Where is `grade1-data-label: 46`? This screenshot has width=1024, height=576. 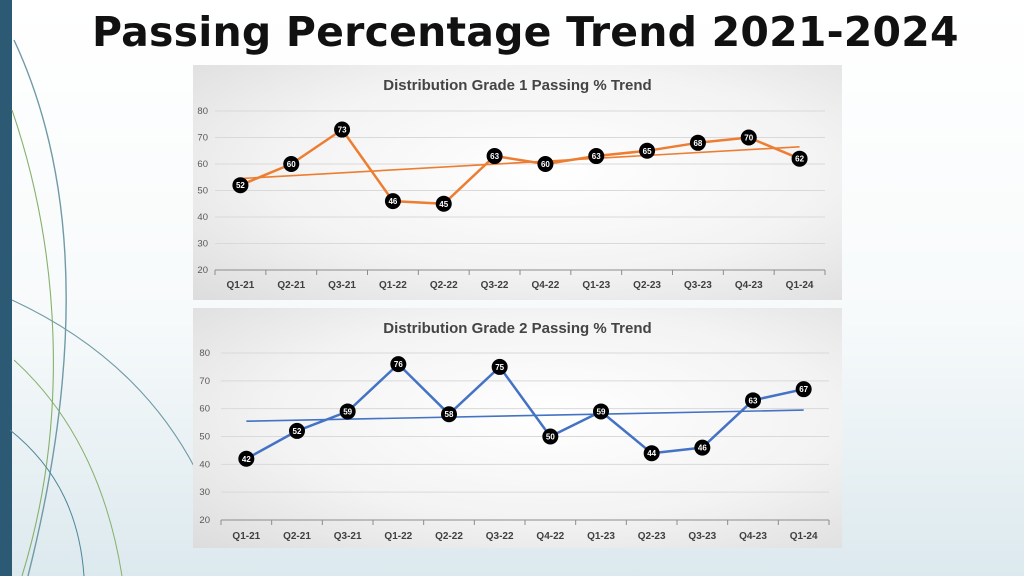 grade1-data-label: 46 is located at coordinates (392, 201).